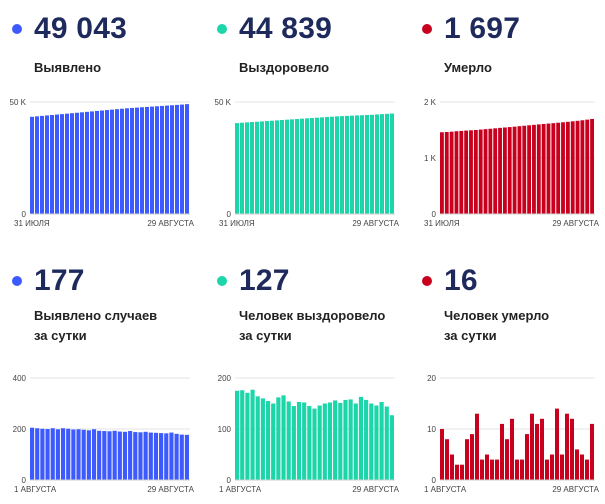 The height and width of the screenshot is (504, 605). What do you see at coordinates (431, 378) in the screenshot?
I see `y-tick-label: 20` at bounding box center [431, 378].